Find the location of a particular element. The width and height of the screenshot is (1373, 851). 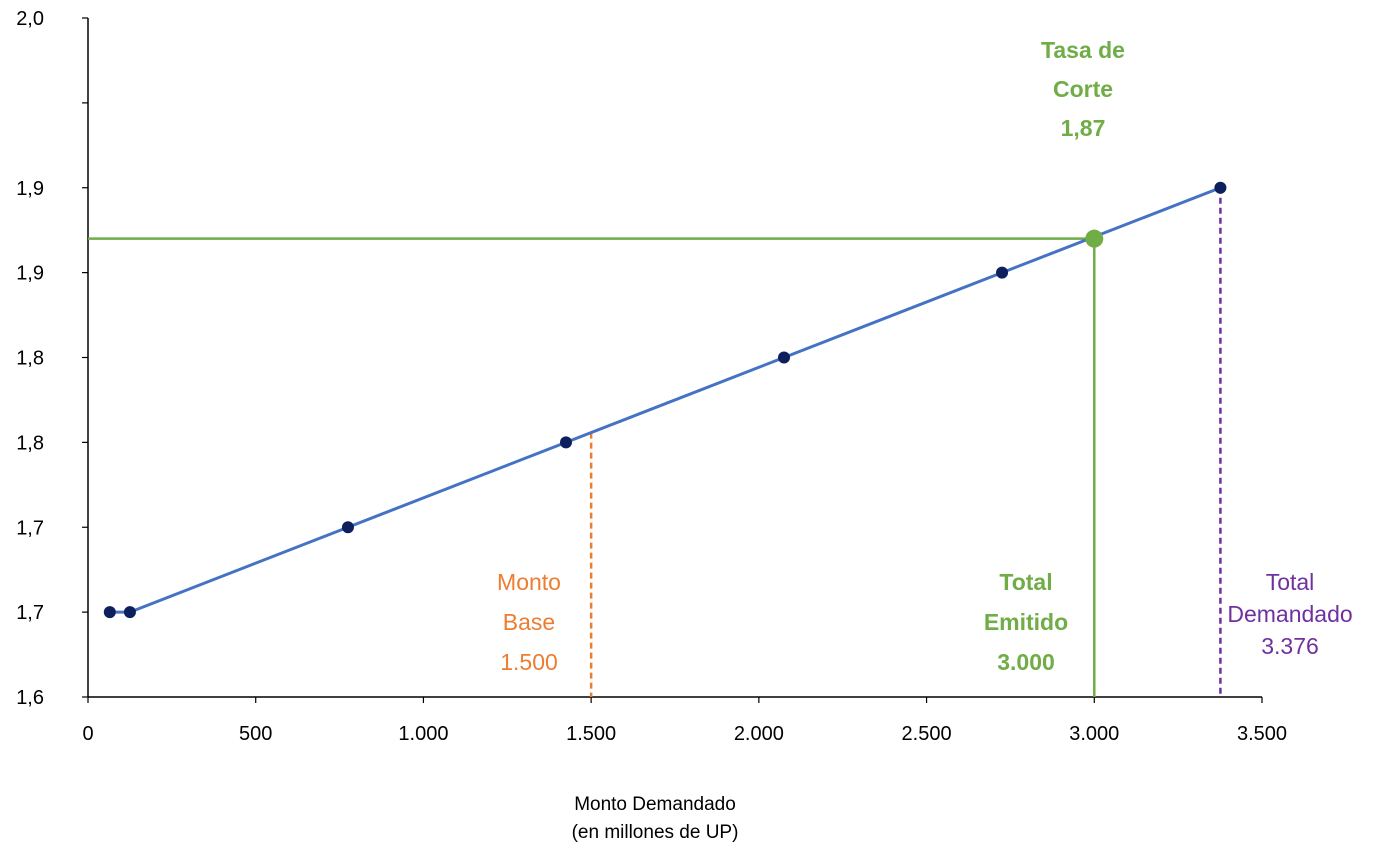

x-tick-label: 3.000 is located at coordinates (1094, 734).